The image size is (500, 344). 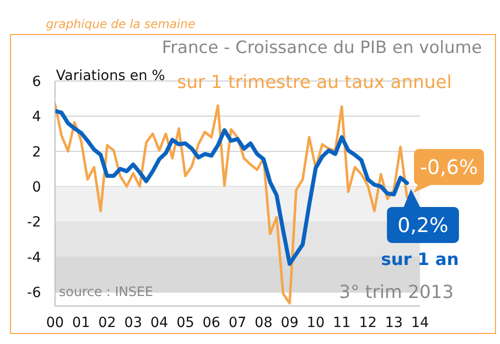 What do you see at coordinates (237, 322) in the screenshot?
I see `x-tick-label: 07` at bounding box center [237, 322].